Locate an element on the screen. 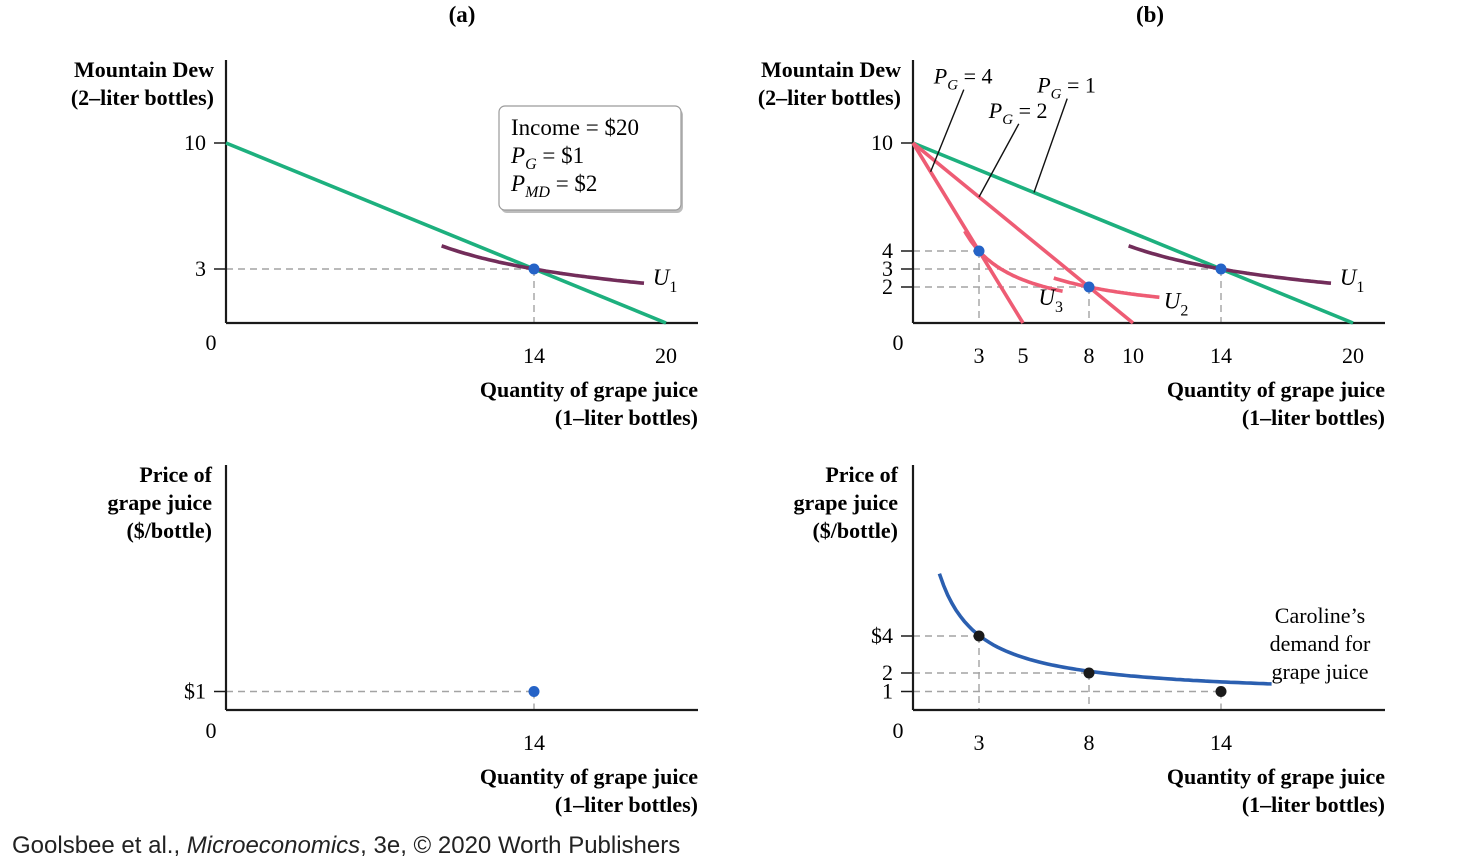 The width and height of the screenshot is (1457, 859). panel-b-title: (b) is located at coordinates (1150, 14).